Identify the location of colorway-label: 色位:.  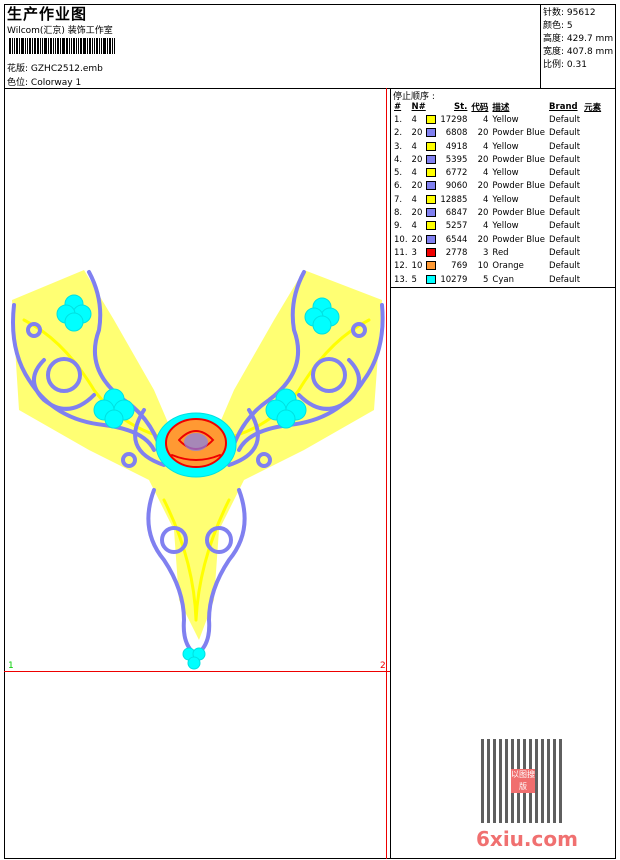
(18, 83).